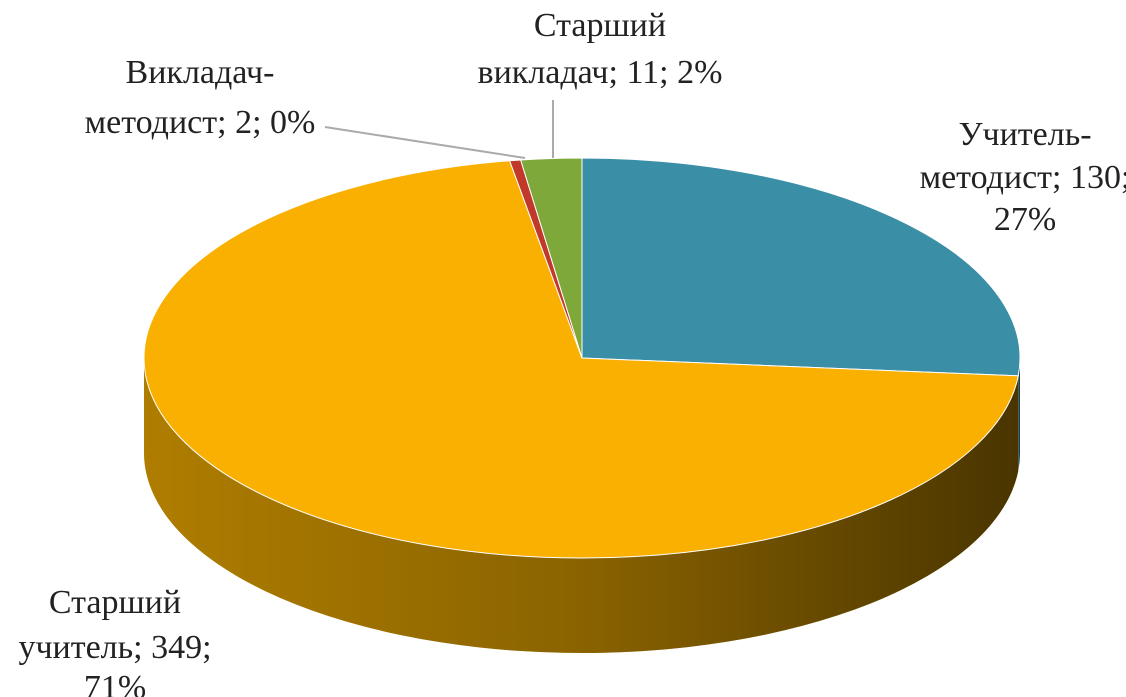 Image resolution: width=1126 pixels, height=697 pixels. What do you see at coordinates (1019, 414) in the screenshot?
I see `slice-side-shade` at bounding box center [1019, 414].